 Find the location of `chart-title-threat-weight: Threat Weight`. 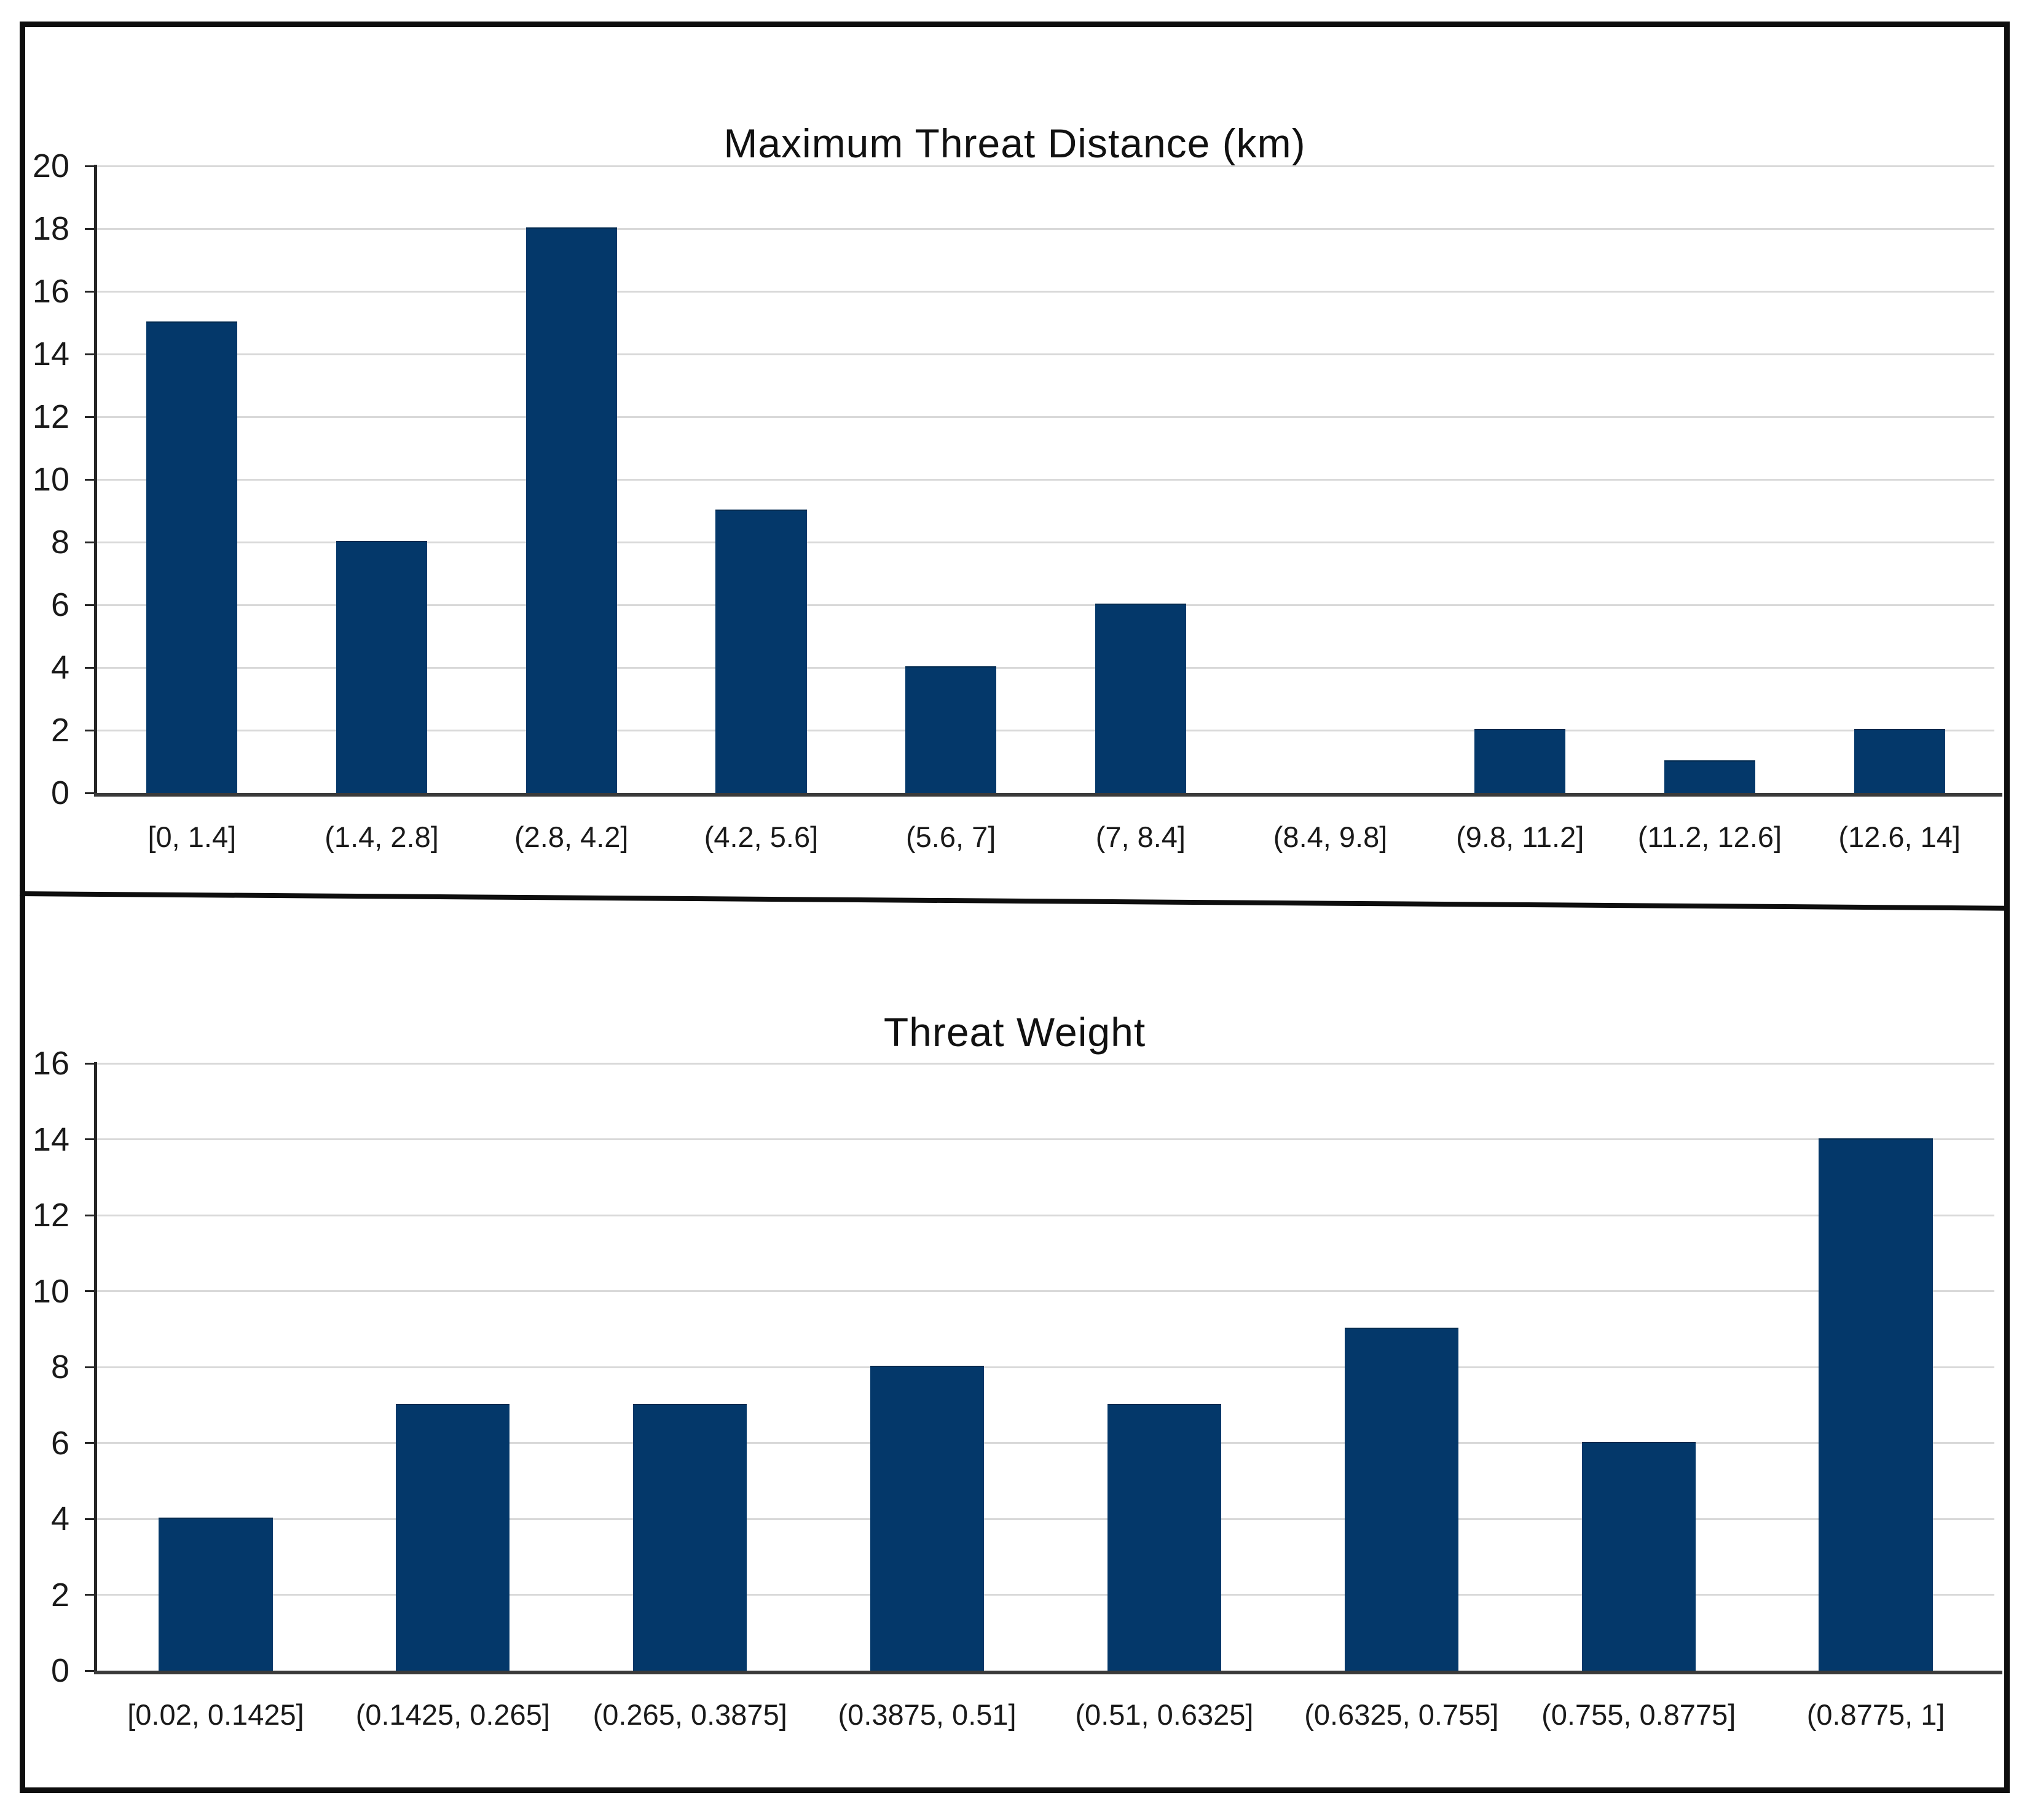

chart-title-threat-weight: Threat Weight is located at coordinates (1014, 1032).